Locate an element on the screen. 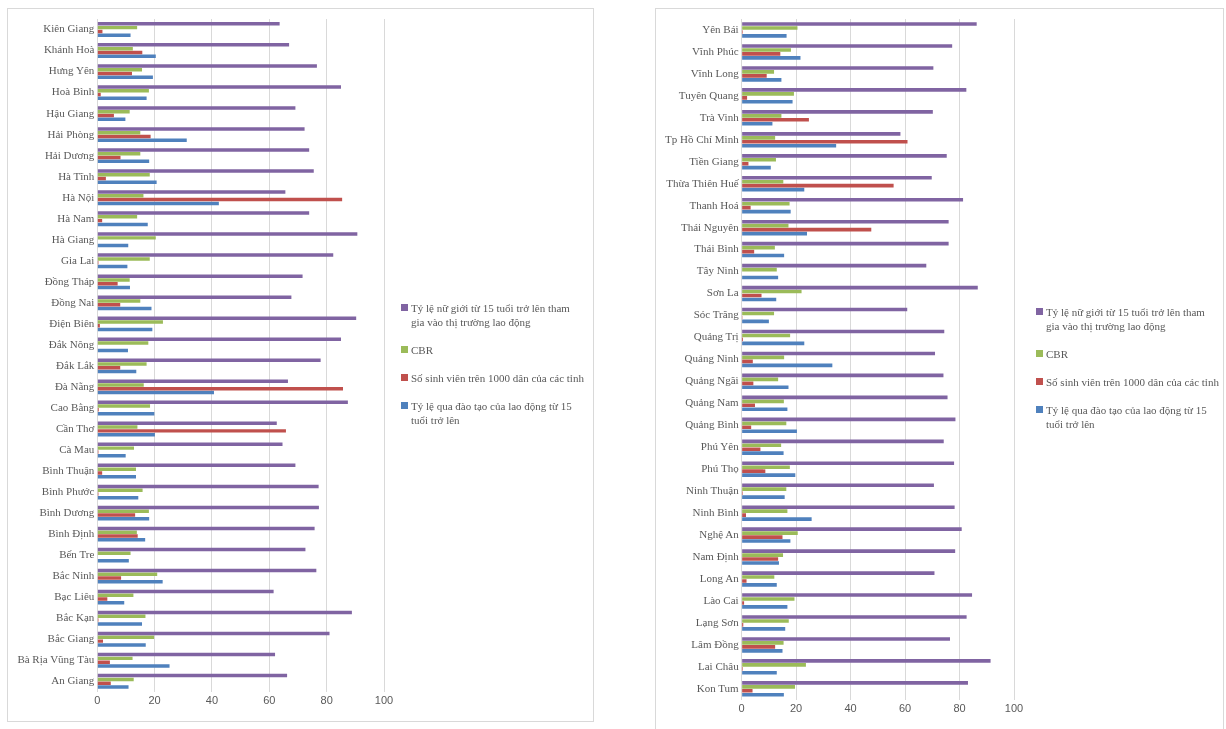 The width and height of the screenshot is (1226, 729). y-tick-label: Lạng Sơn is located at coordinates (717, 621).